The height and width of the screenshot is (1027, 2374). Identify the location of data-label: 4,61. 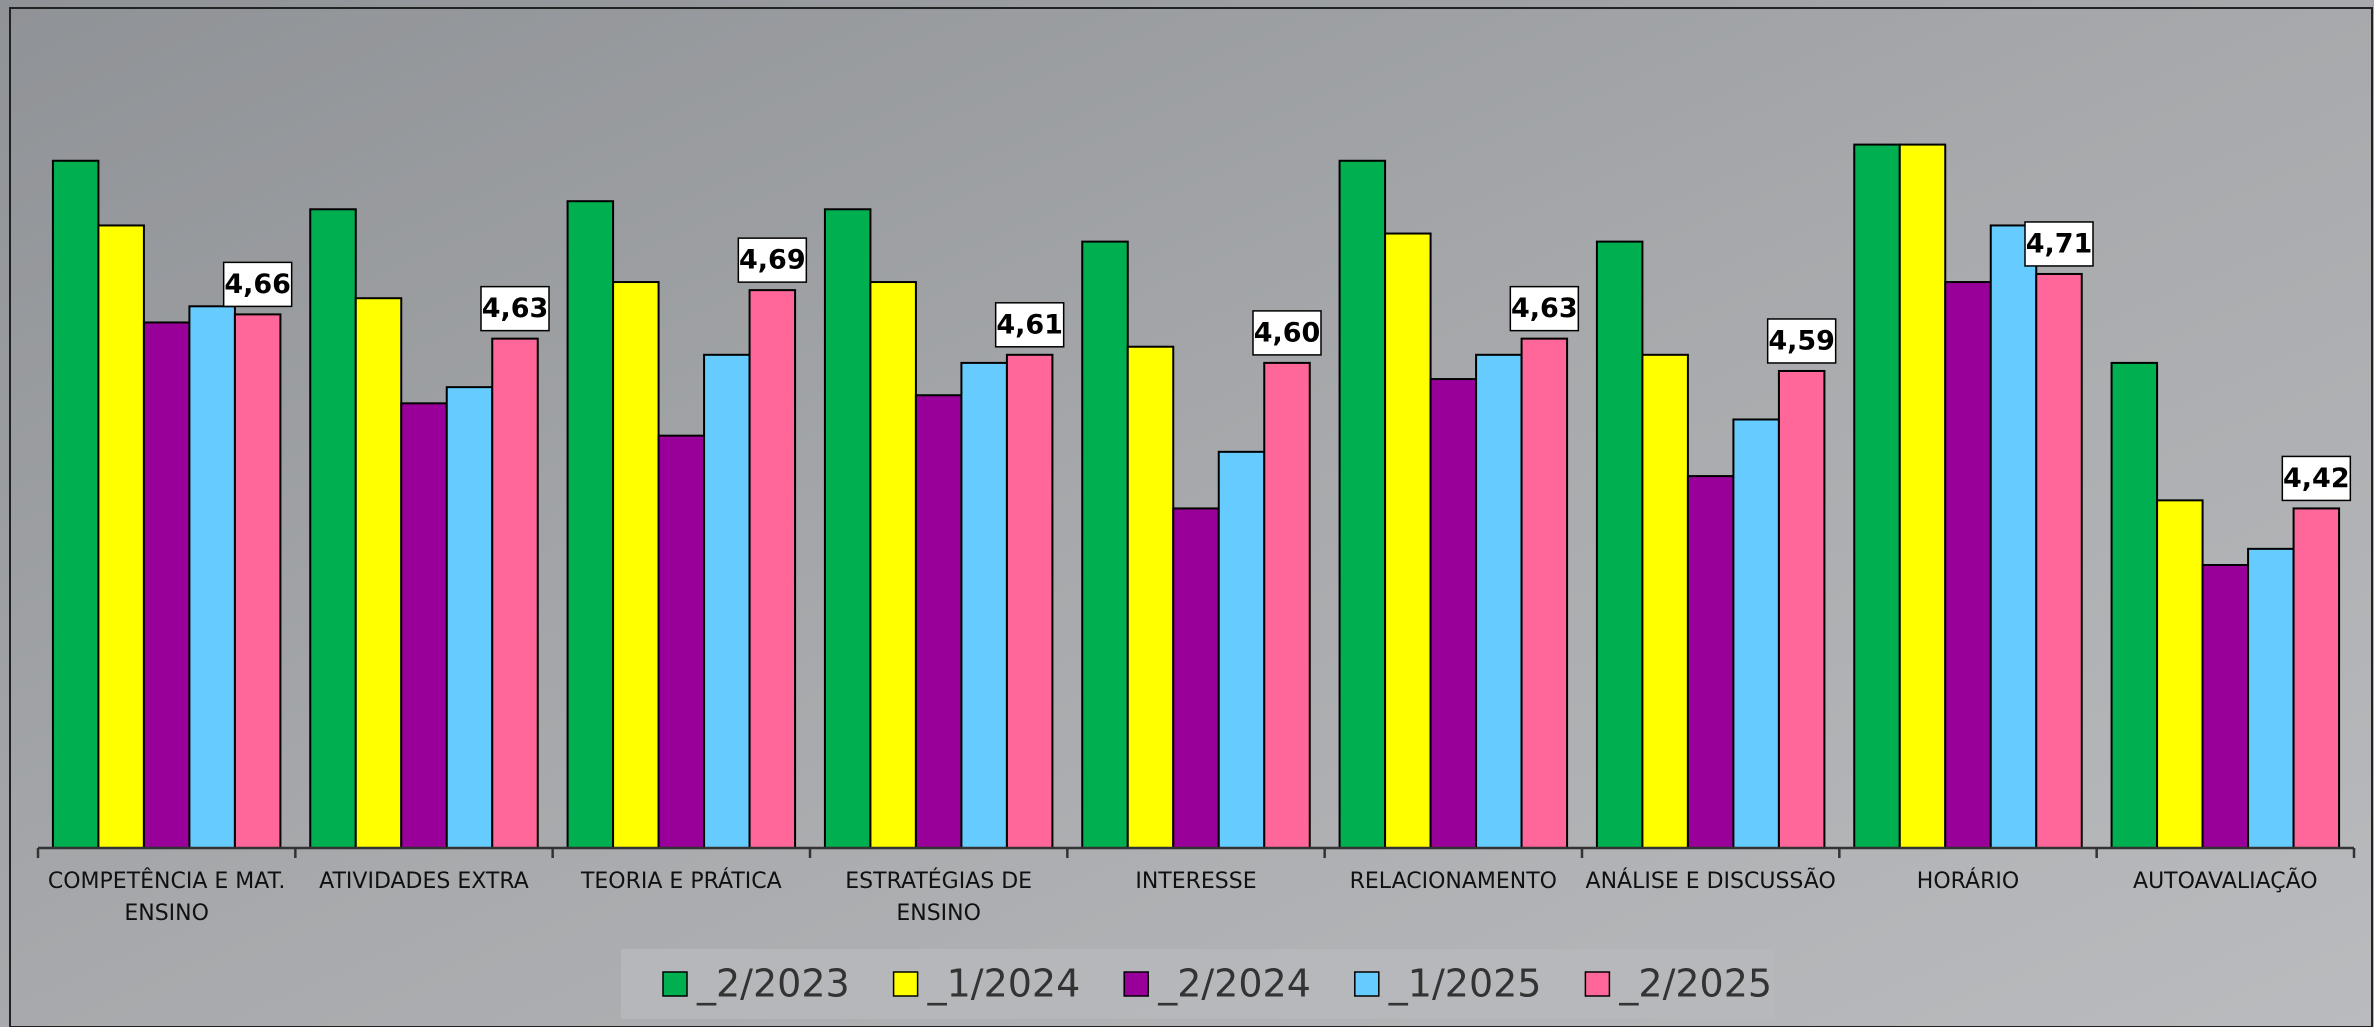
(1029, 324).